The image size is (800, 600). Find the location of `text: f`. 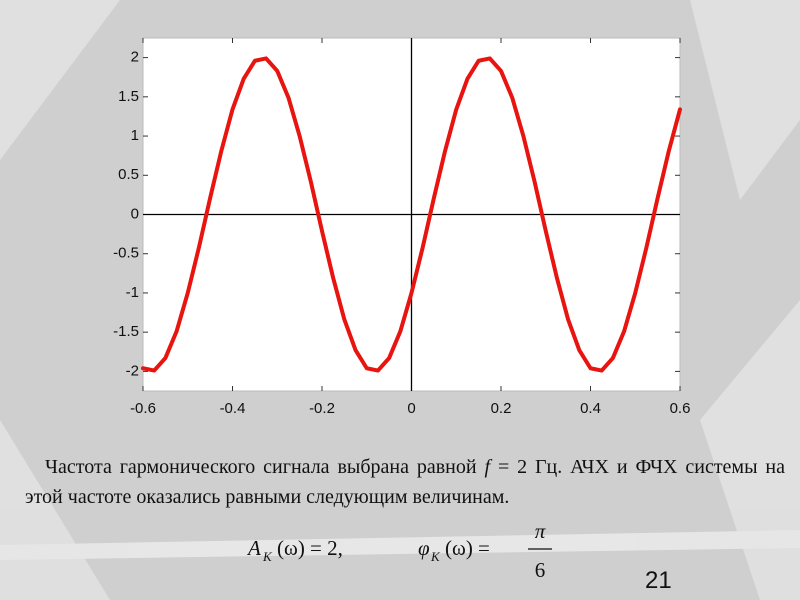

text: f is located at coordinates (487, 467).